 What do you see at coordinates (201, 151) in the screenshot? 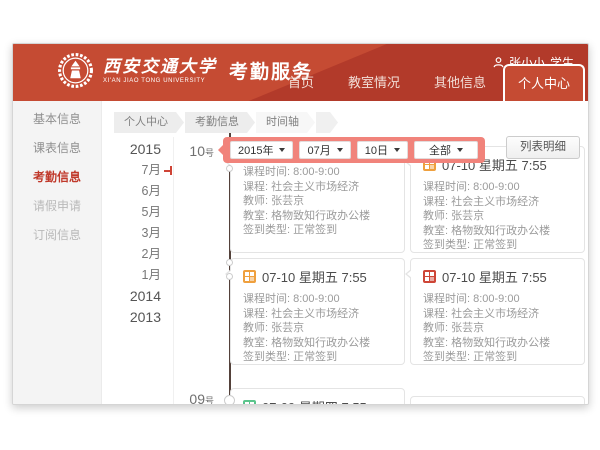
I see `day-marker-10: 10号` at bounding box center [201, 151].